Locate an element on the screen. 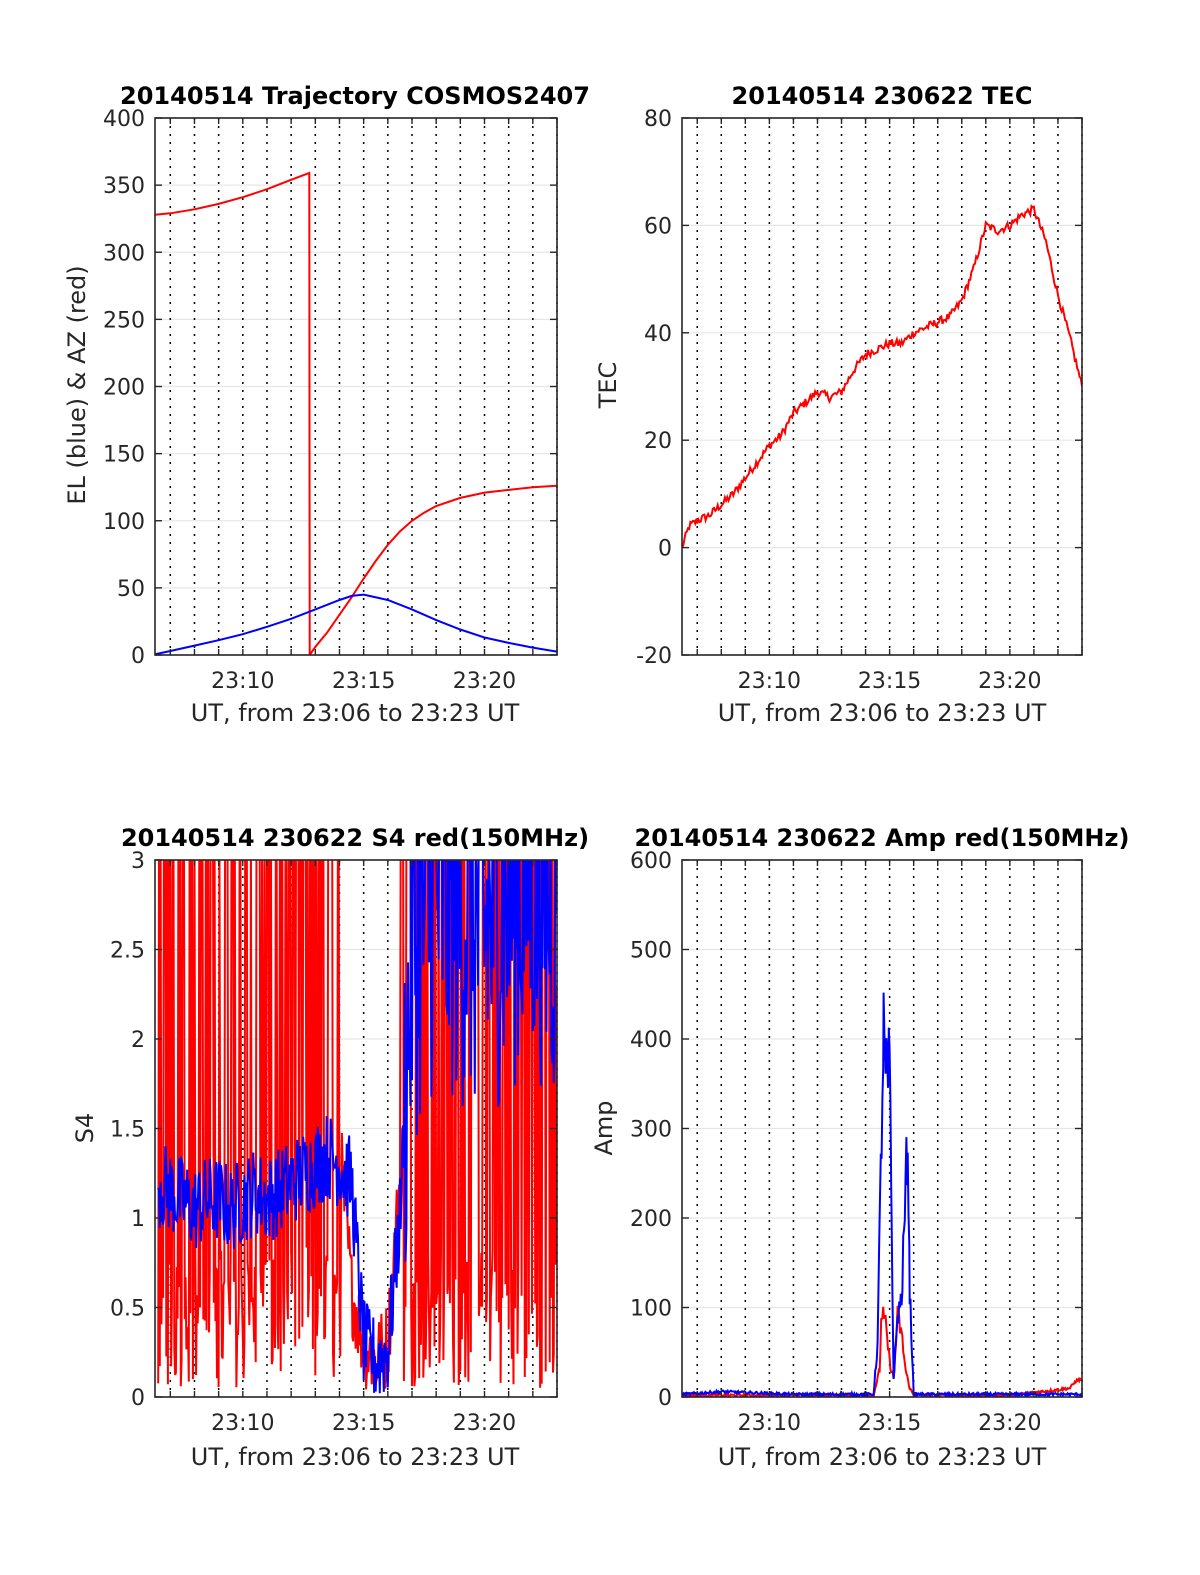  y-tick-label: 1 is located at coordinates (138, 1219).